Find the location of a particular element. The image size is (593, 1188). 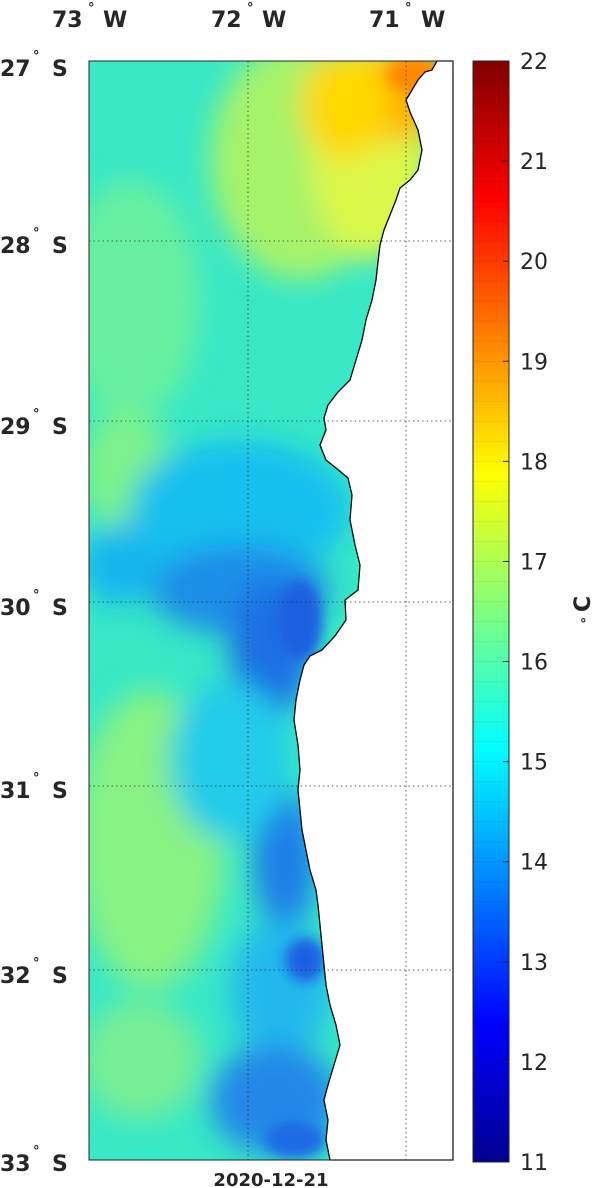

lat-degree-27s: ° is located at coordinates (36, 56).